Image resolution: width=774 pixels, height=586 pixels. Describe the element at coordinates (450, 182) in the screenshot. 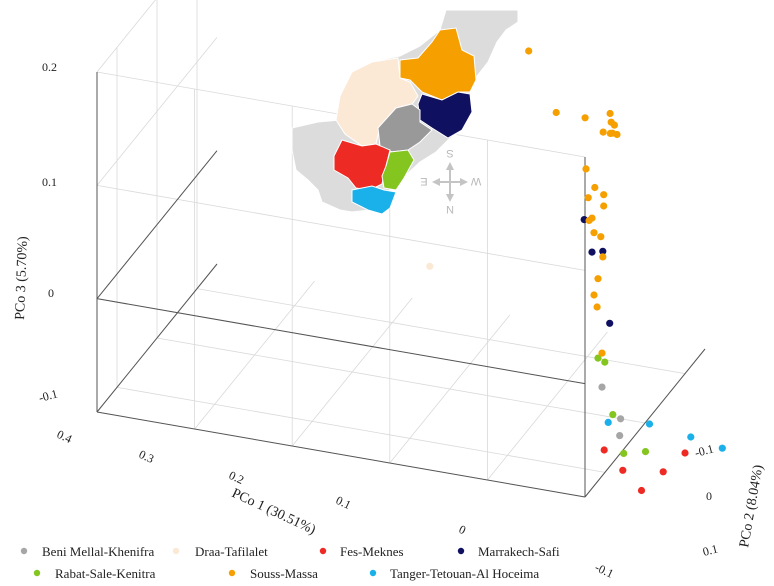

I see `compass-rose` at that location.